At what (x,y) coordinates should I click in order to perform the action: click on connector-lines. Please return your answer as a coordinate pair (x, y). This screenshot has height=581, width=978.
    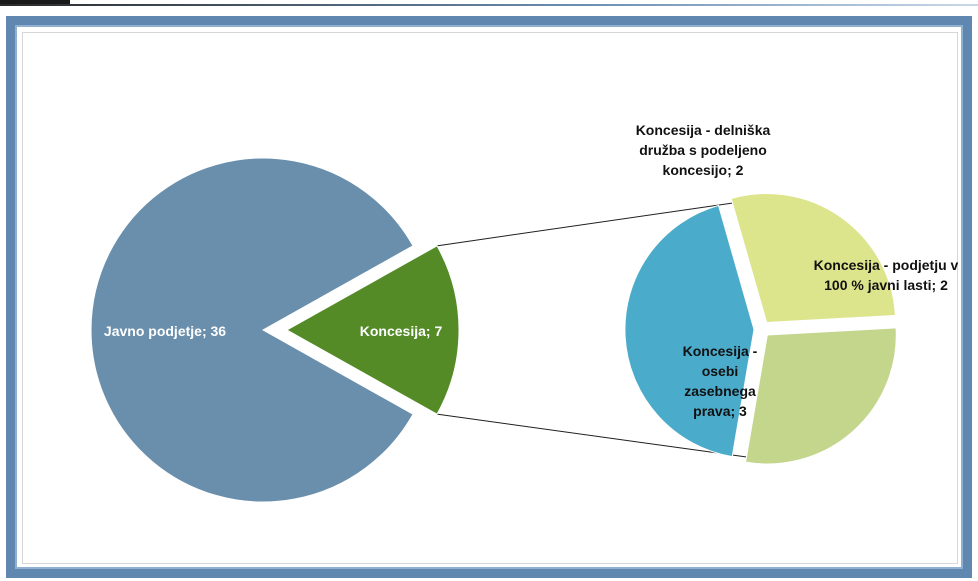
    Looking at the image, I should click on (592, 329).